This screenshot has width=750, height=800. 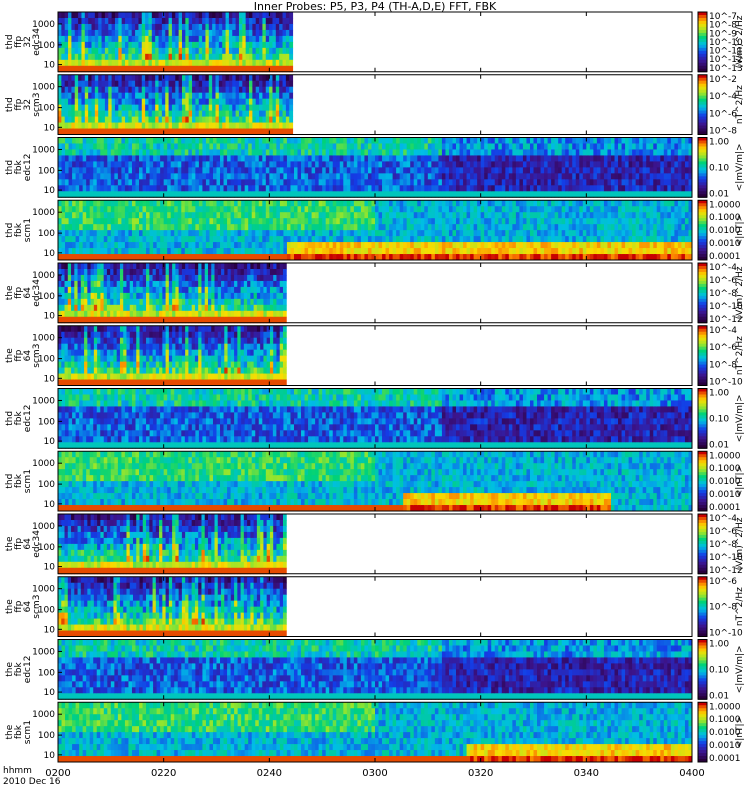 What do you see at coordinates (10, 41) in the screenshot?
I see `panel-label: thd` at bounding box center [10, 41].